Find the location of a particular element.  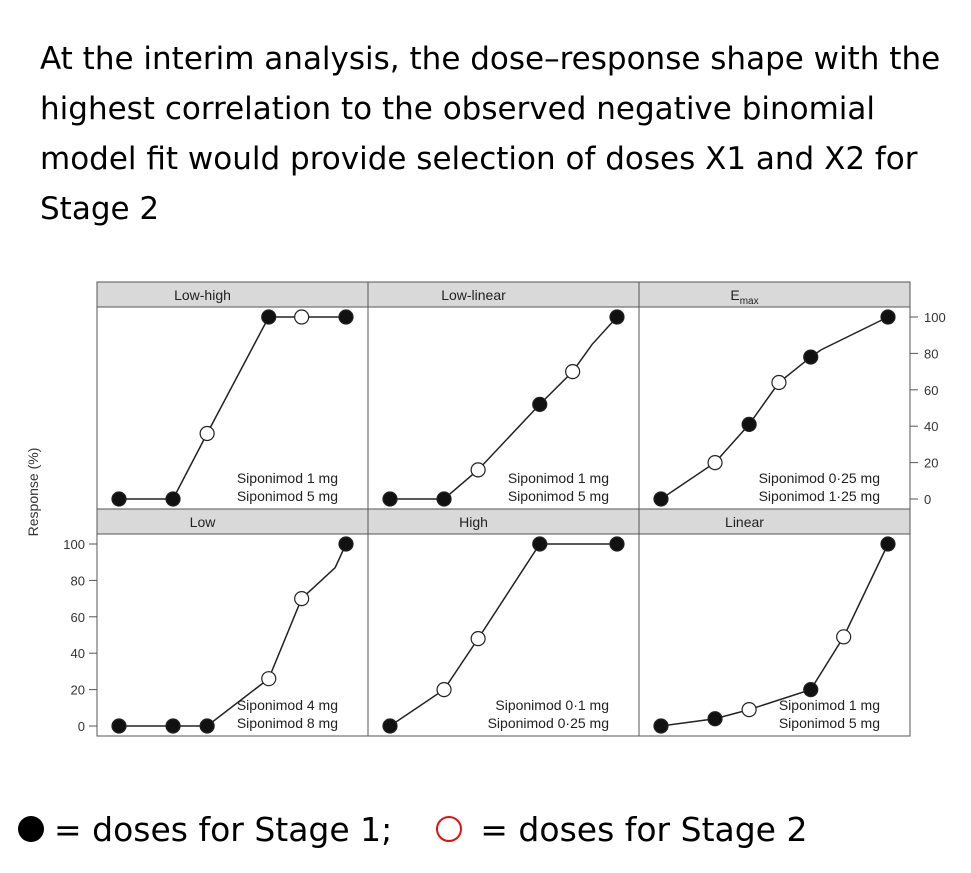

panel-low-high: Low-high Siponimod 1 mg Siponimod 5 mg is located at coordinates (232, 395).